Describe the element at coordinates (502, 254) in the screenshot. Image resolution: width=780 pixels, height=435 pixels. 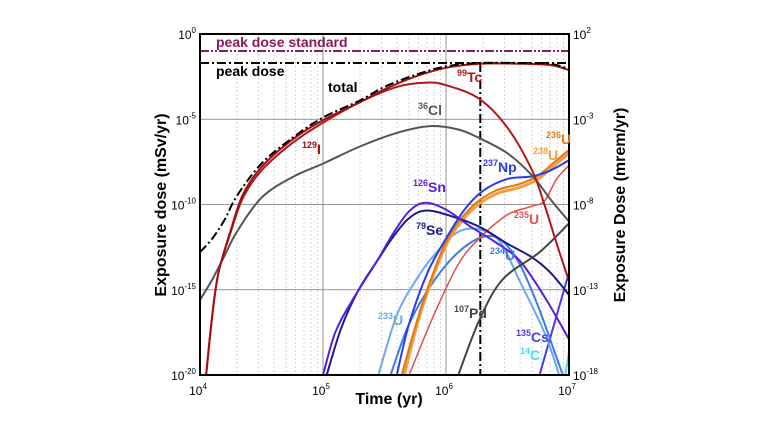
I see `series-label-234U: 234U` at that location.